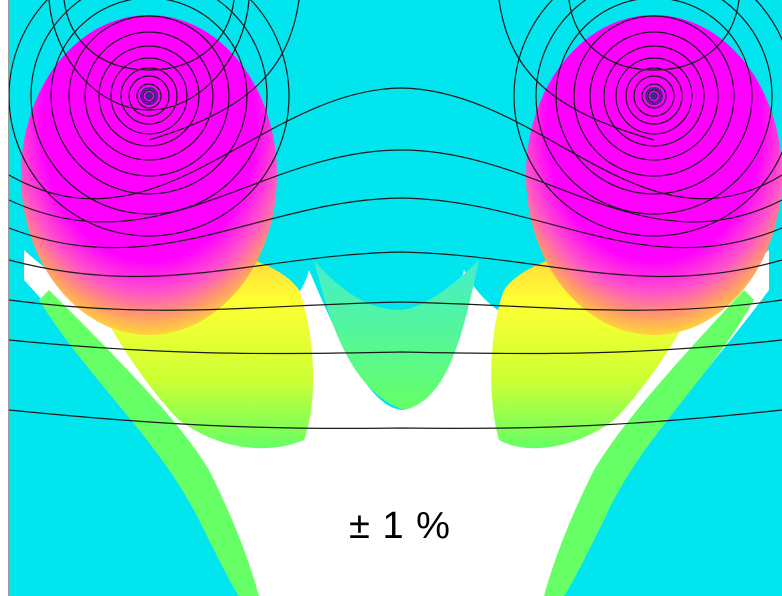 The image size is (782, 596). Describe the element at coordinates (654, 96) in the screenshot. I see `right-coil-icon` at that location.